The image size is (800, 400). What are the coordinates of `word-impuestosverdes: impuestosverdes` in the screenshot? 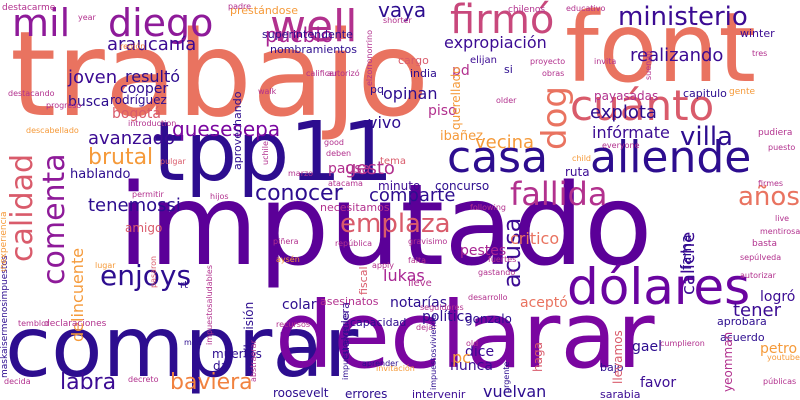 It's located at (345, 345).